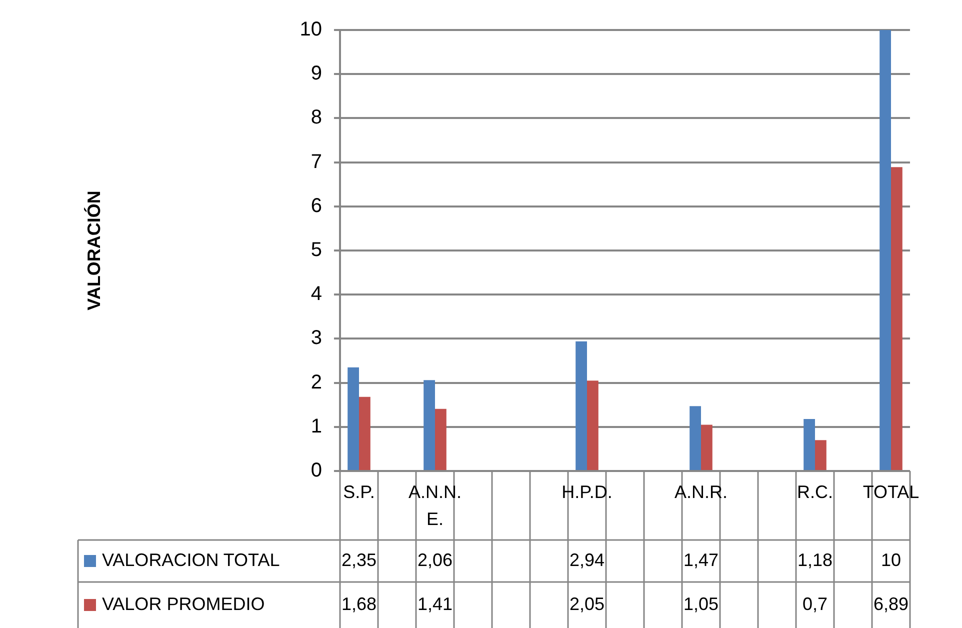 Image resolution: width=962 pixels, height=628 pixels. I want to click on y-tick-label: 5, so click(316, 250).